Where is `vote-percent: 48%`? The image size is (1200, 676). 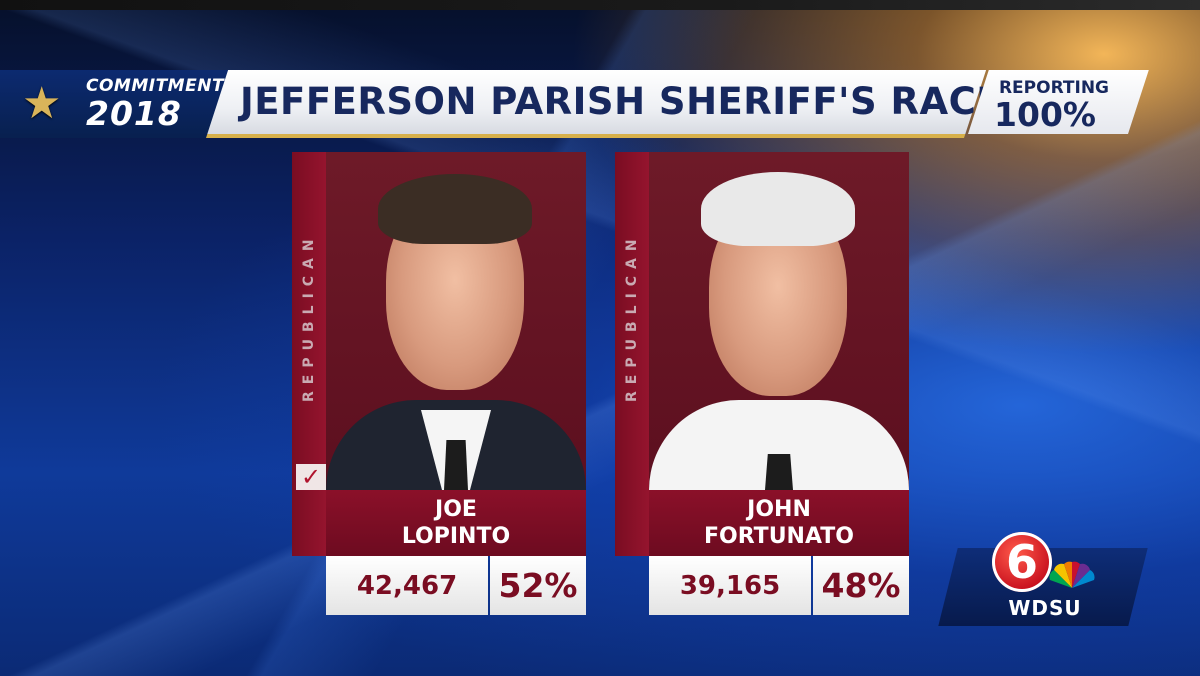 vote-percent: 48% is located at coordinates (861, 585).